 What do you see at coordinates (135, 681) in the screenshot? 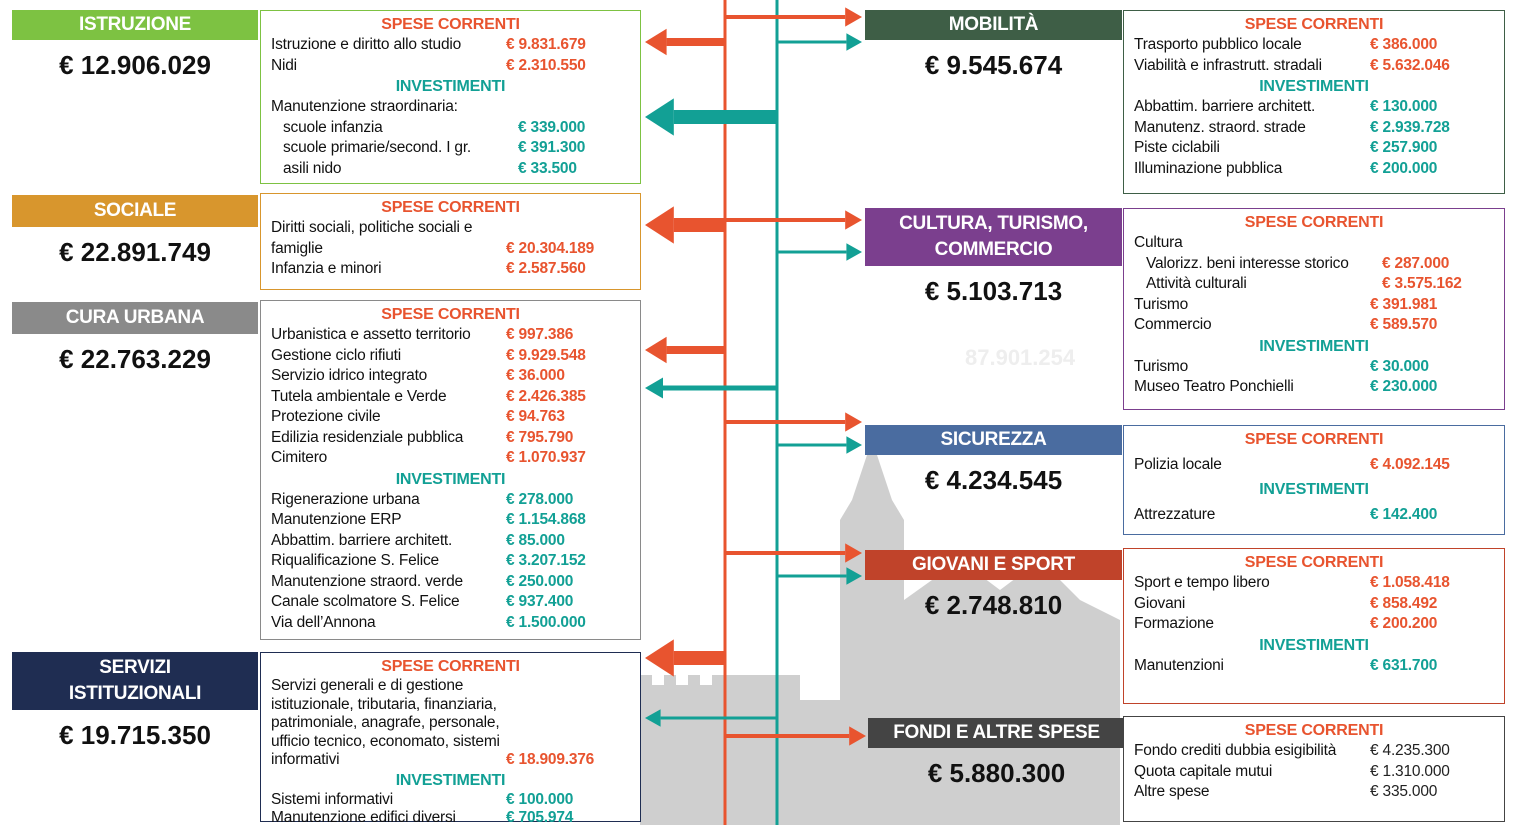
I see `section-header: SERVIZI ISTITUZIONALI` at bounding box center [135, 681].